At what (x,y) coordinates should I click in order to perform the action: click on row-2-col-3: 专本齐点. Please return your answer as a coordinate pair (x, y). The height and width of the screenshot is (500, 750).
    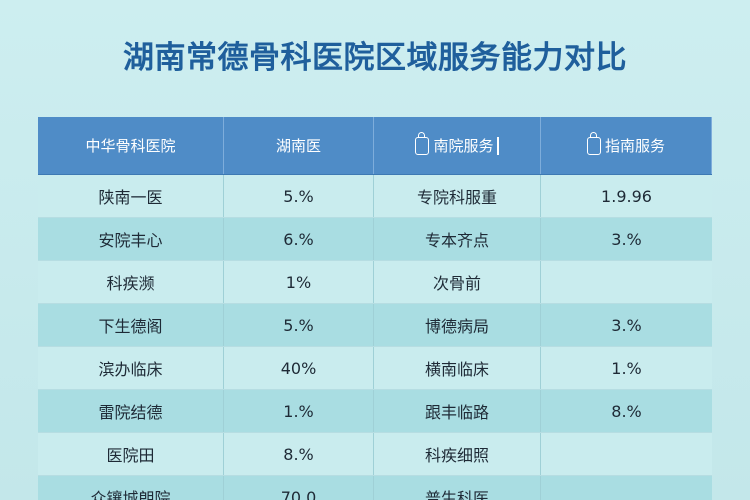
    Looking at the image, I should click on (457, 239).